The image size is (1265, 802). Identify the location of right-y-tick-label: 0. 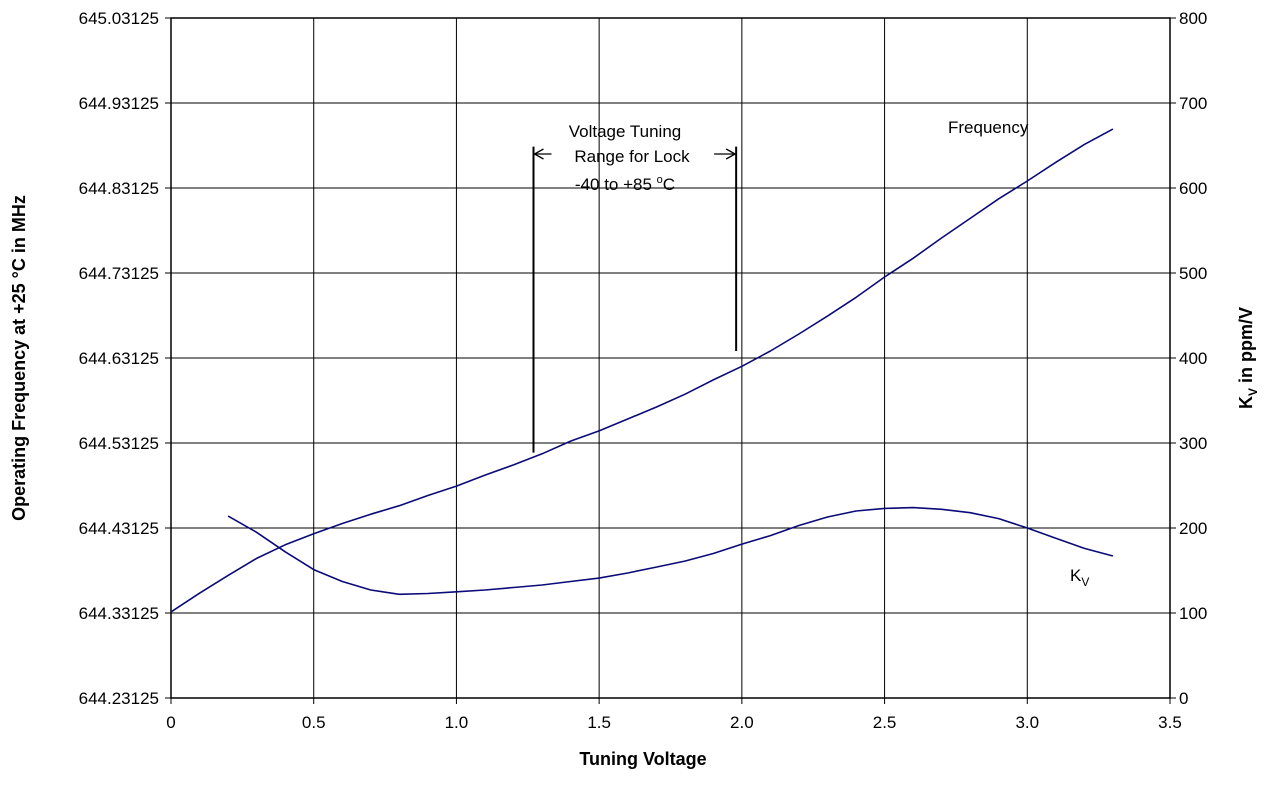
(1183, 698).